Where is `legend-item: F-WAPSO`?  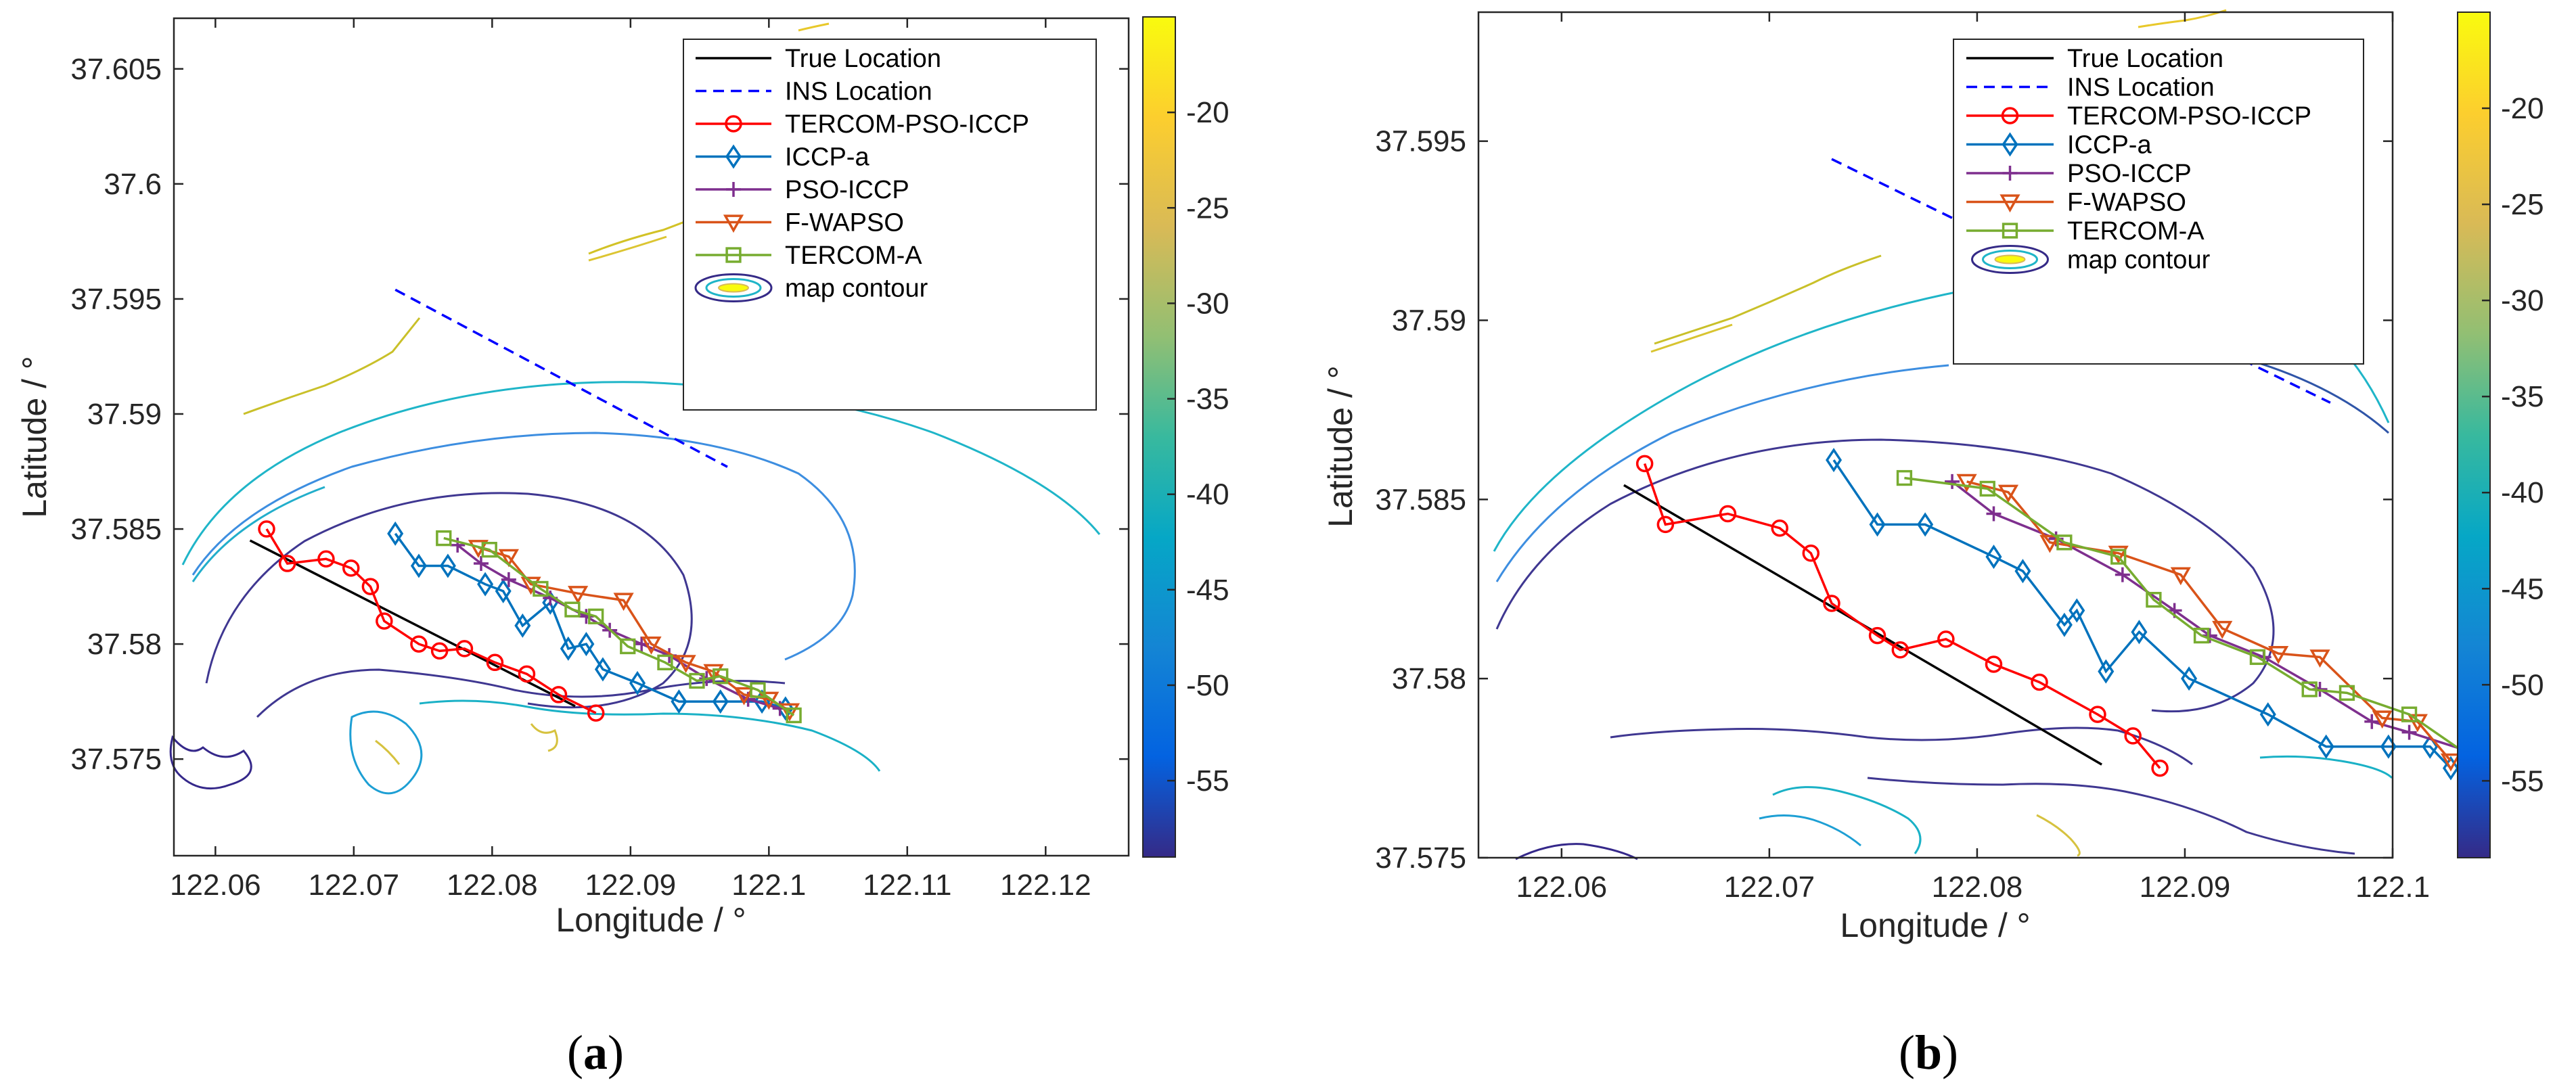 legend-item: F-WAPSO is located at coordinates (2076, 203).